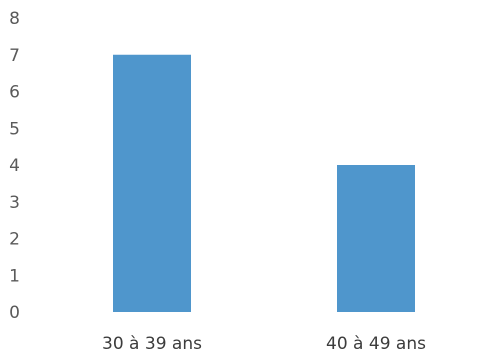 This screenshot has width=491, height=356. What do you see at coordinates (376, 344) in the screenshot?
I see `x-tick-label: 40 à 49 ans` at bounding box center [376, 344].